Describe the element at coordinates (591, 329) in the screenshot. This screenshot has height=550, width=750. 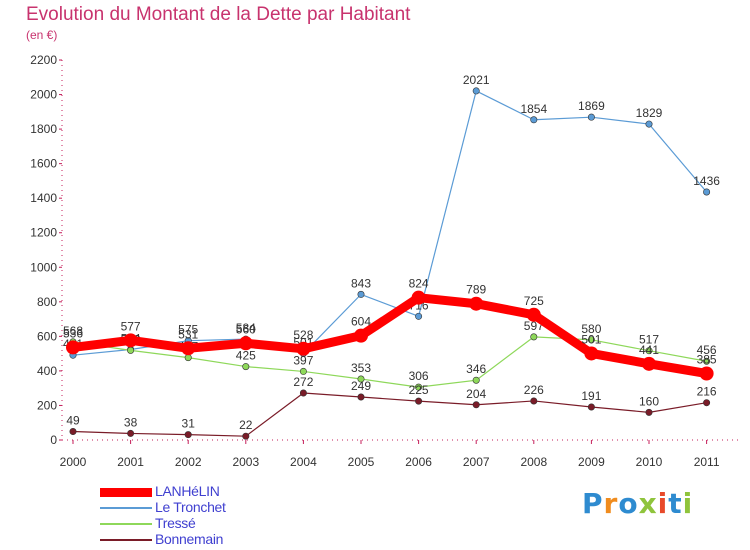
I see `data-label-tress-: 580` at that location.